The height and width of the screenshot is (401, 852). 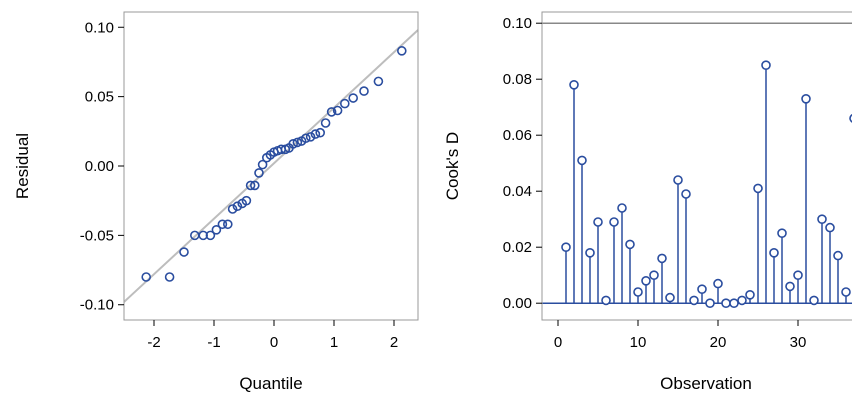 What do you see at coordinates (274, 342) in the screenshot?
I see `qq-x-tick-label: 0` at bounding box center [274, 342].